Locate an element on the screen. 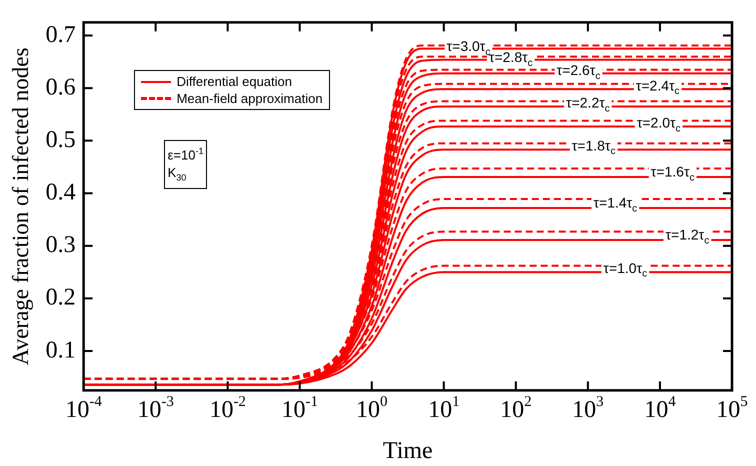 The width and height of the screenshot is (756, 466). x-tick-label: 10$^{-1}$ is located at coordinates (299, 409).